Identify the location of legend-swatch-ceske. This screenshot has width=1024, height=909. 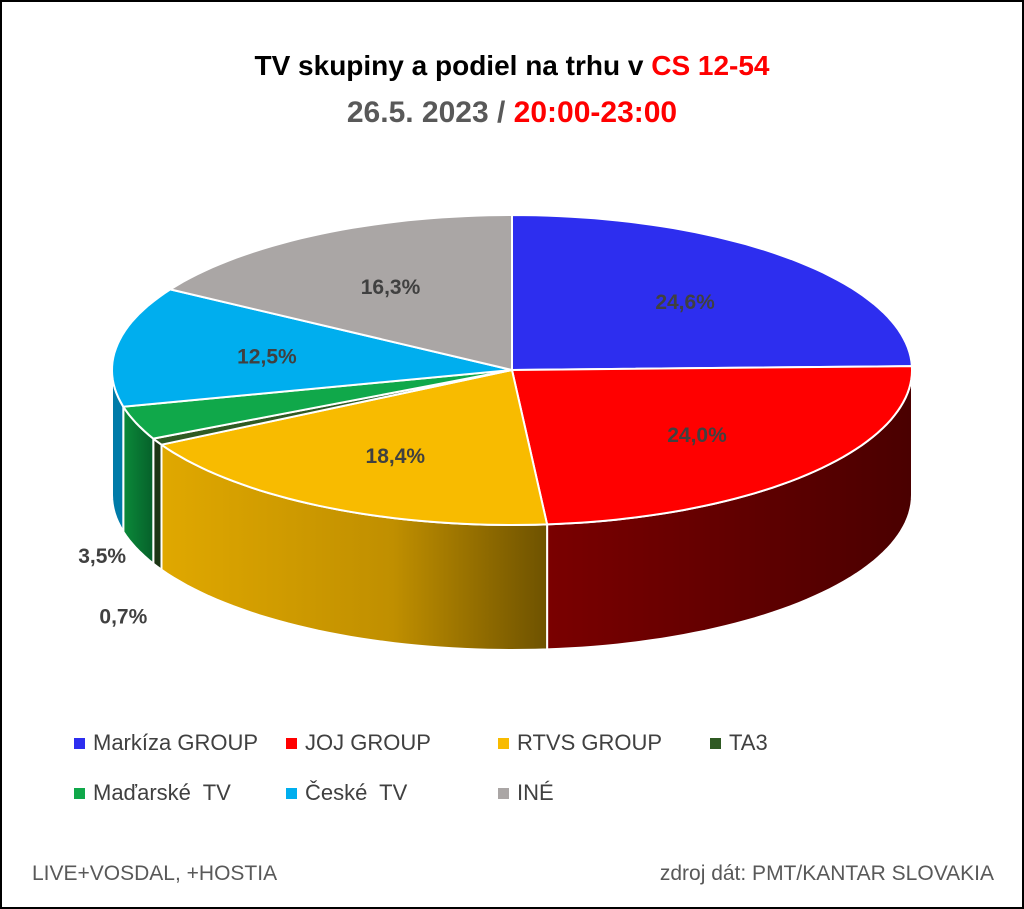
(291, 793).